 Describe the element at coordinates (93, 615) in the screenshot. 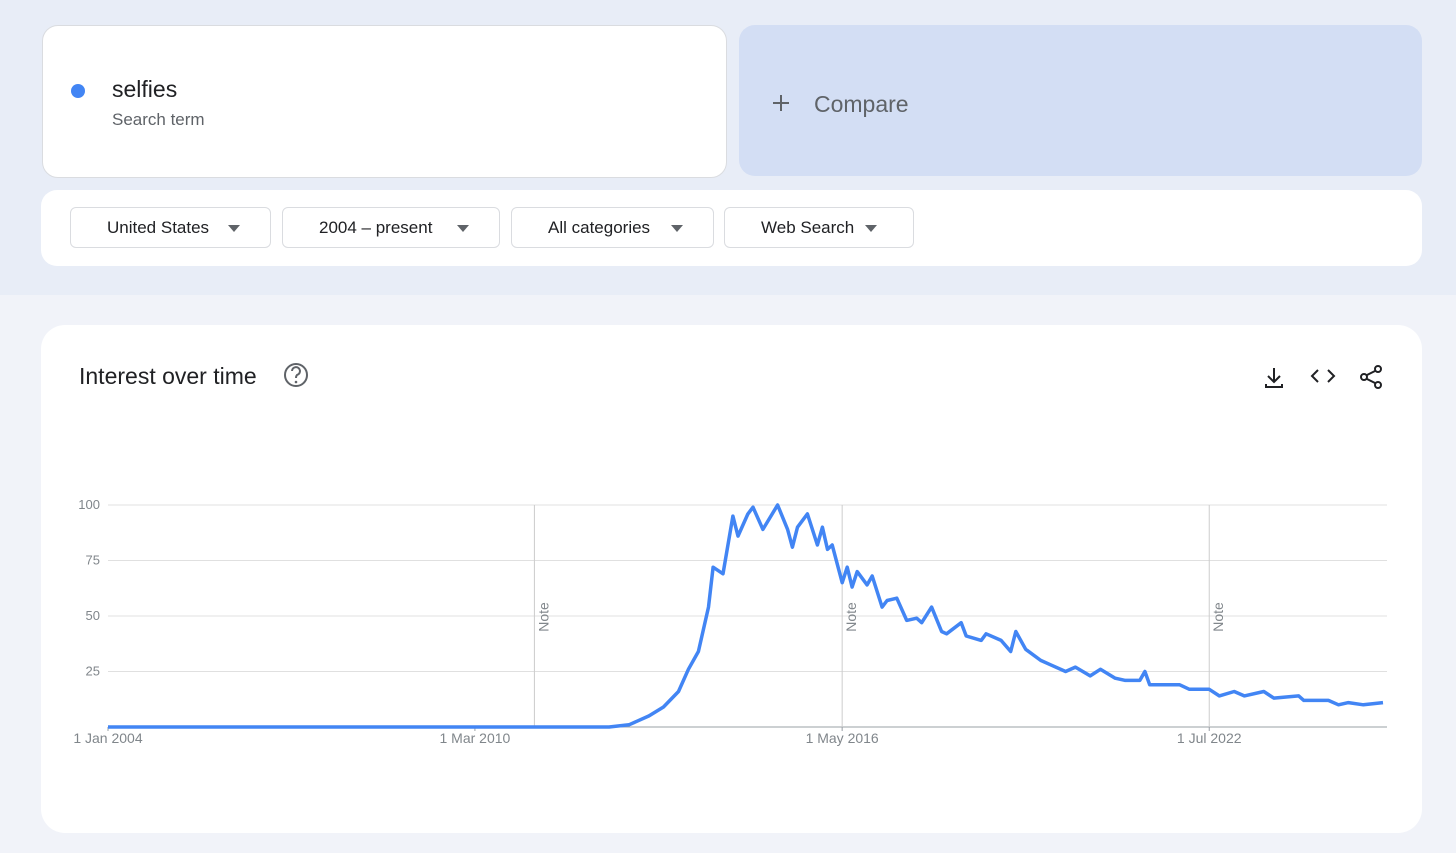

I see `y-tick-label: 50` at that location.